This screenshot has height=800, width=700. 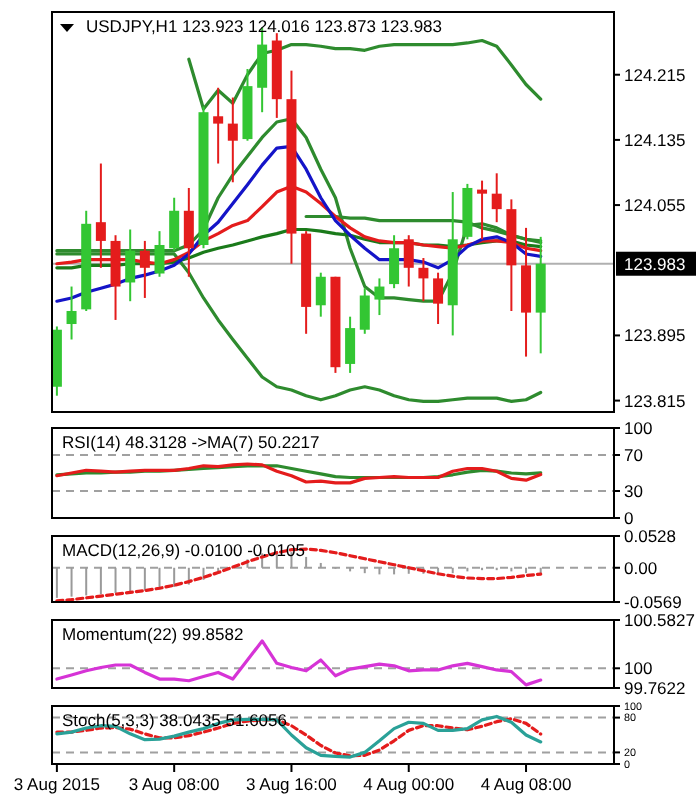 I want to click on chart-title: Momentum(22) 99.8582, so click(x=153, y=634).